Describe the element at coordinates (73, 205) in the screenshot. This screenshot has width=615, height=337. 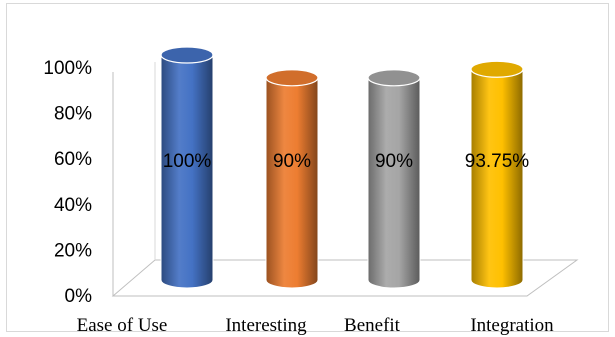
I see `y-tick-label: 40%` at that location.